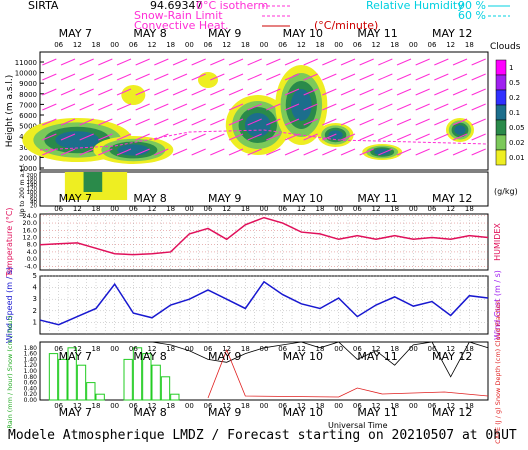 The image size is (528, 450). Describe the element at coordinates (245, 45) in the screenshot. I see `hour-label-top-2-2: 18` at that location.